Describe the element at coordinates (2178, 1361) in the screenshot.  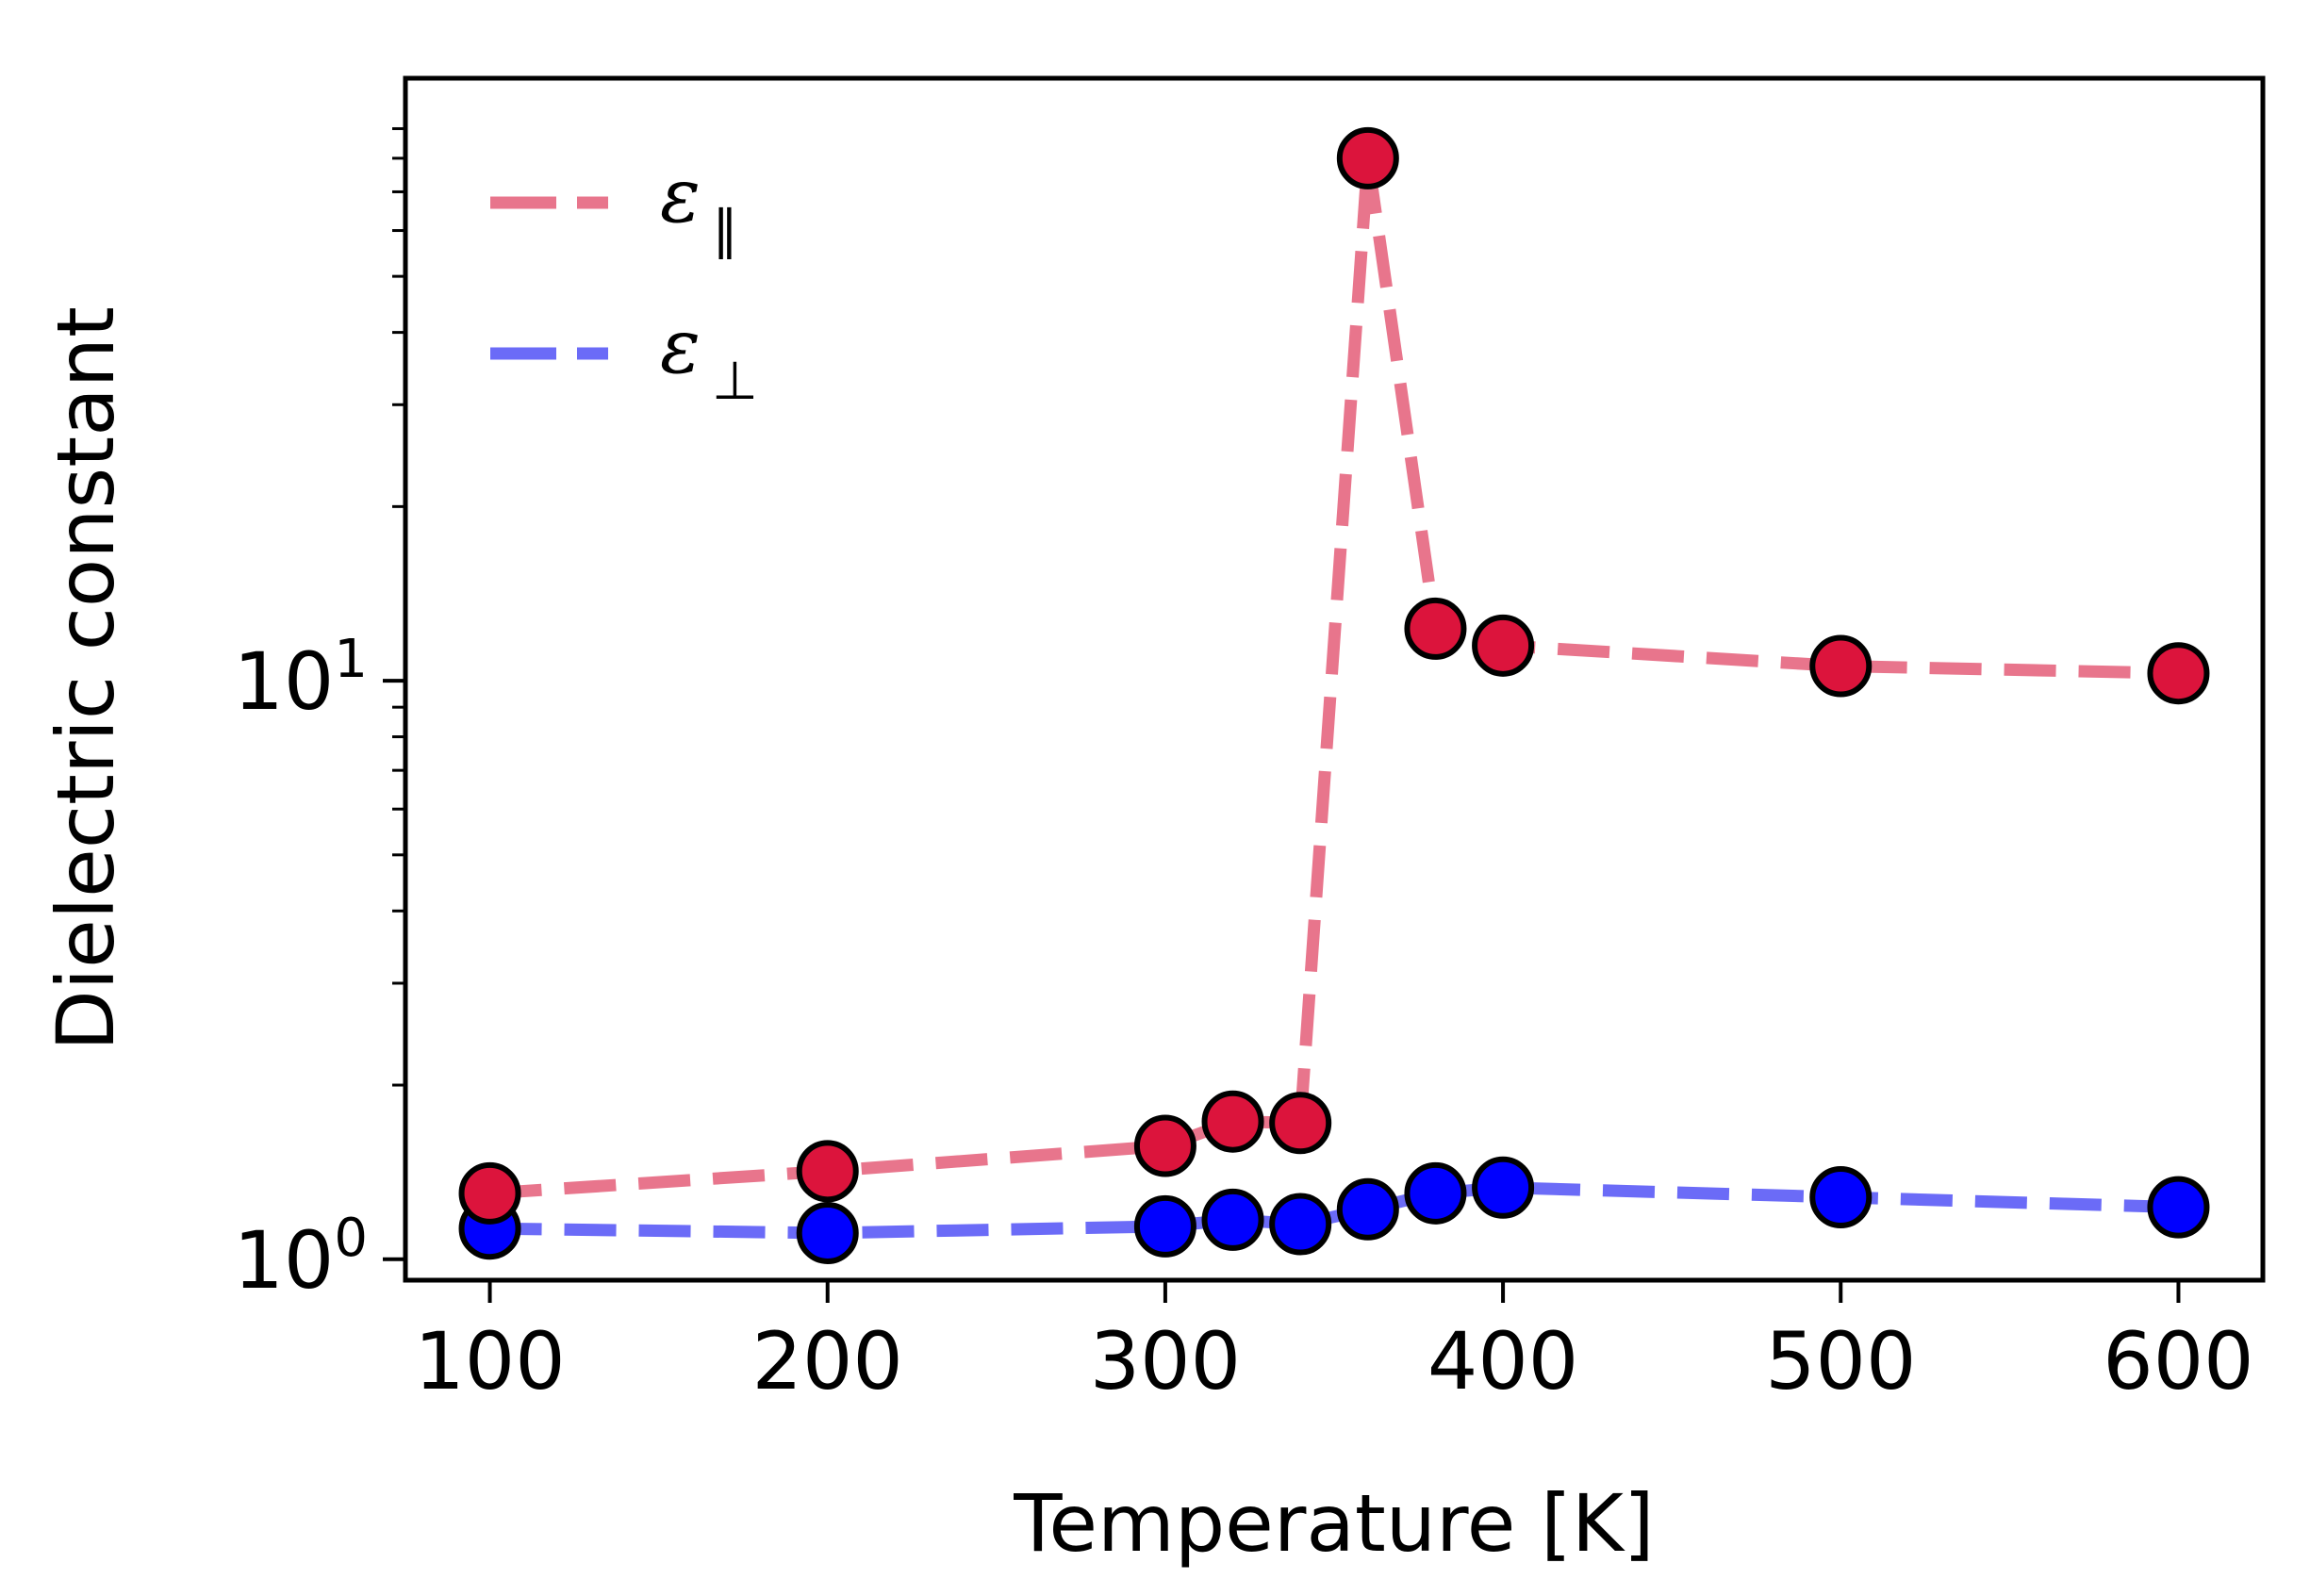
I see `x-tick-label-600: 600` at that location.